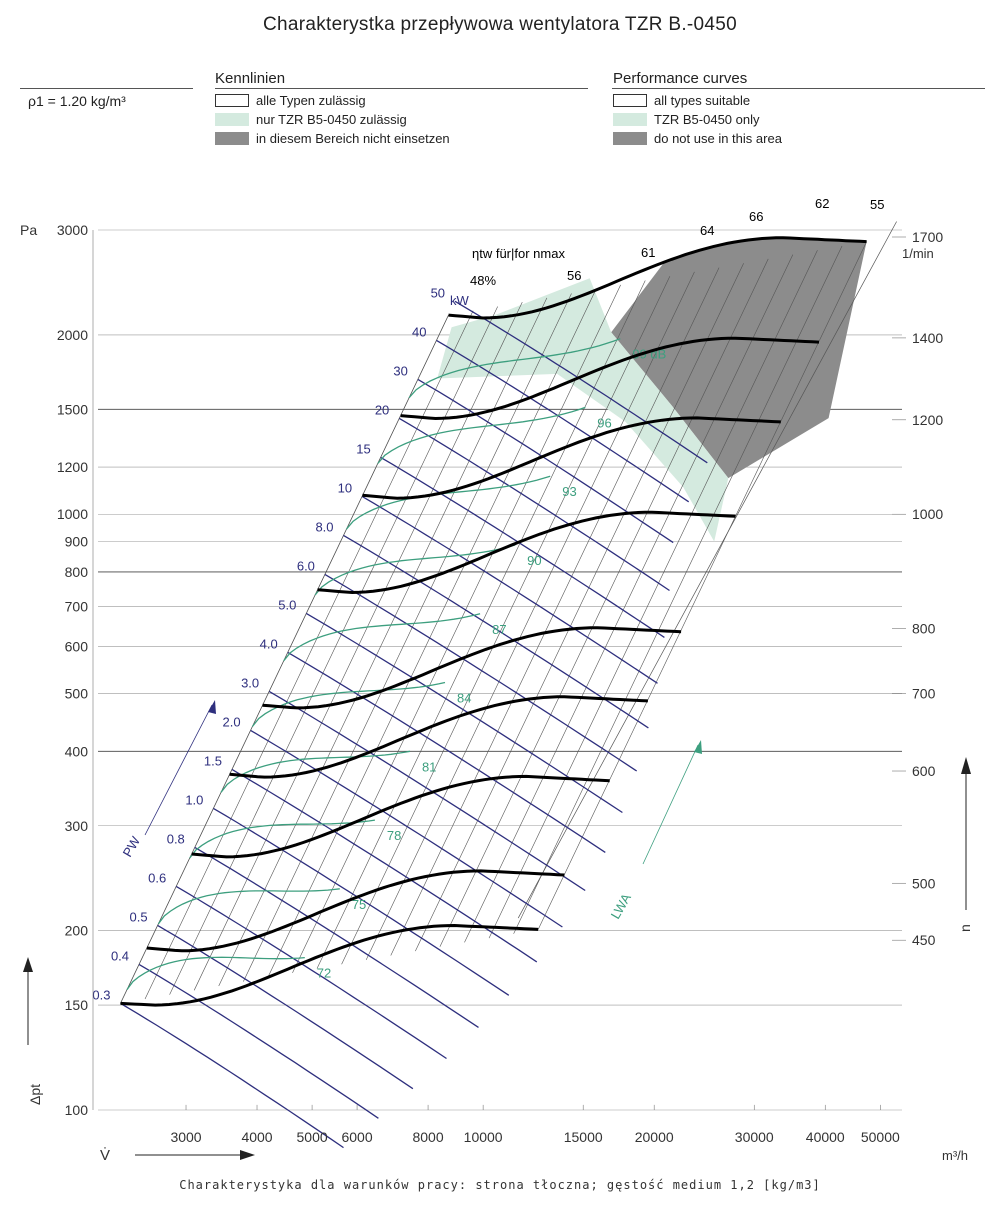  Describe the element at coordinates (176, 838) in the screenshot. I see `power-label: 0.8` at that location.